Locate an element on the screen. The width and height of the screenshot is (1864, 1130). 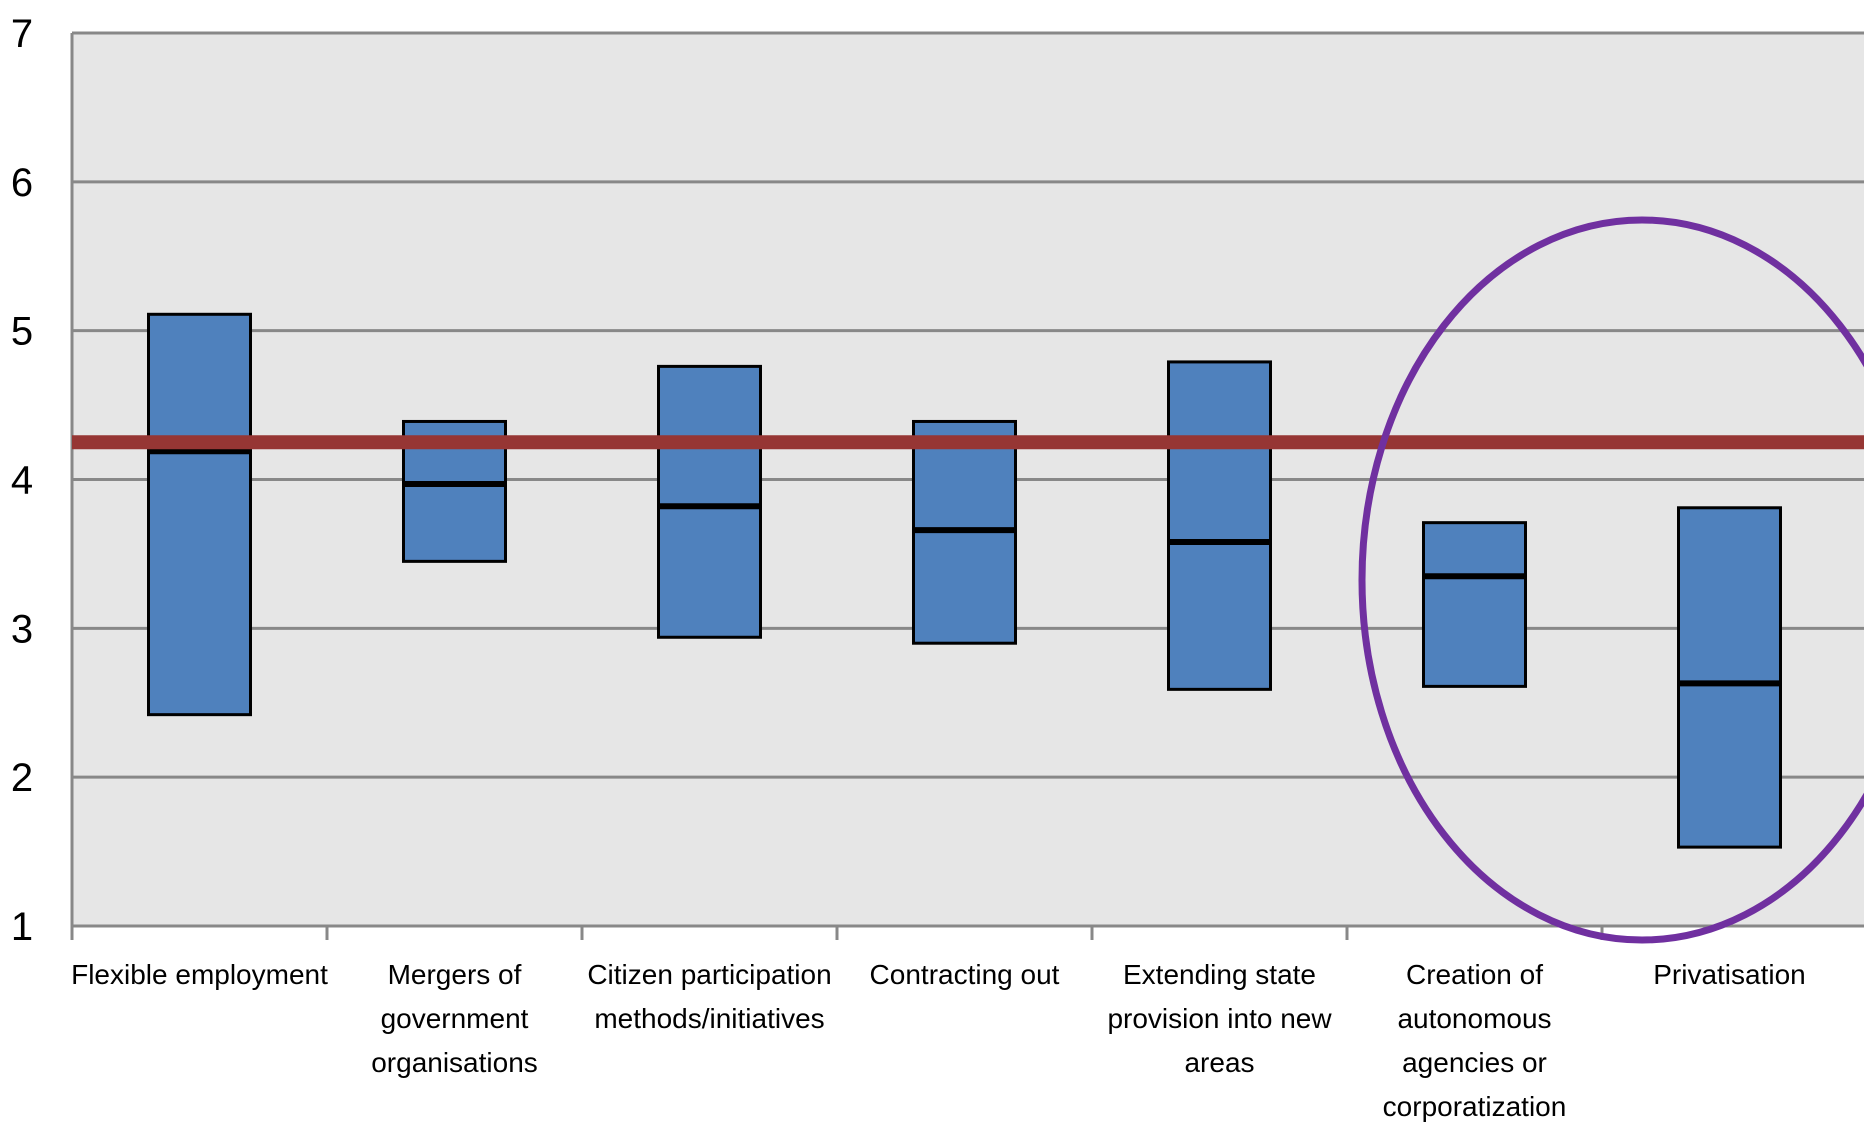
x-category-label: autonomous is located at coordinates (1474, 1018).